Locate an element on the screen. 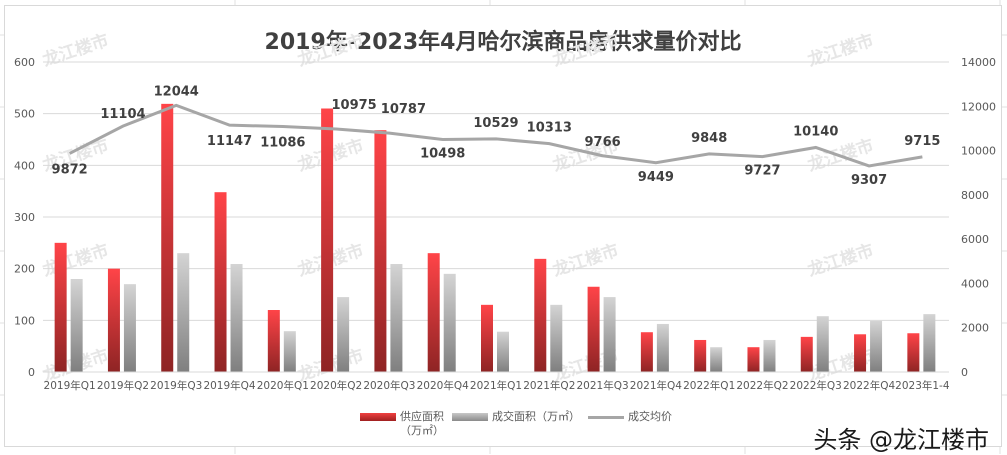  x-axis-label: 2020年Q2 is located at coordinates (336, 385).